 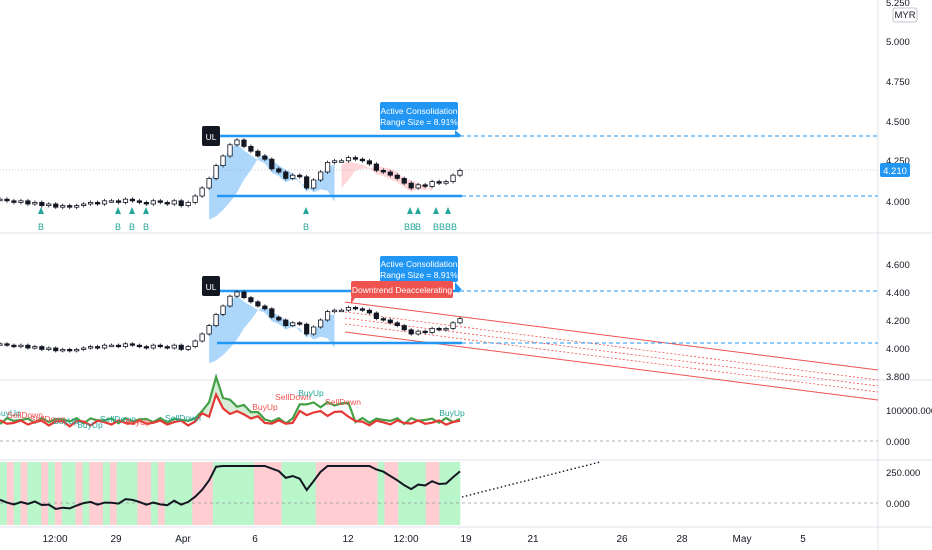 I want to click on trend-label, so click(x=402, y=289).